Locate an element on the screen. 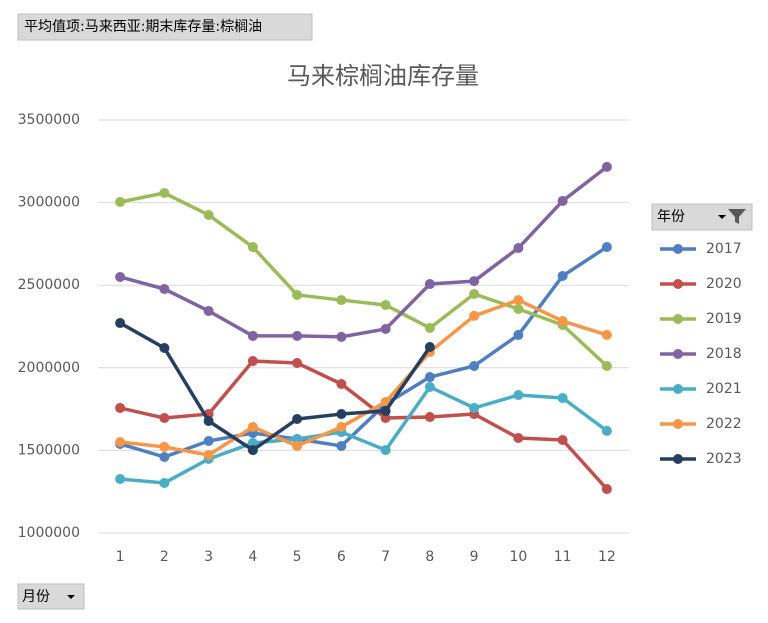  legend-title: 年份 is located at coordinates (671, 217).